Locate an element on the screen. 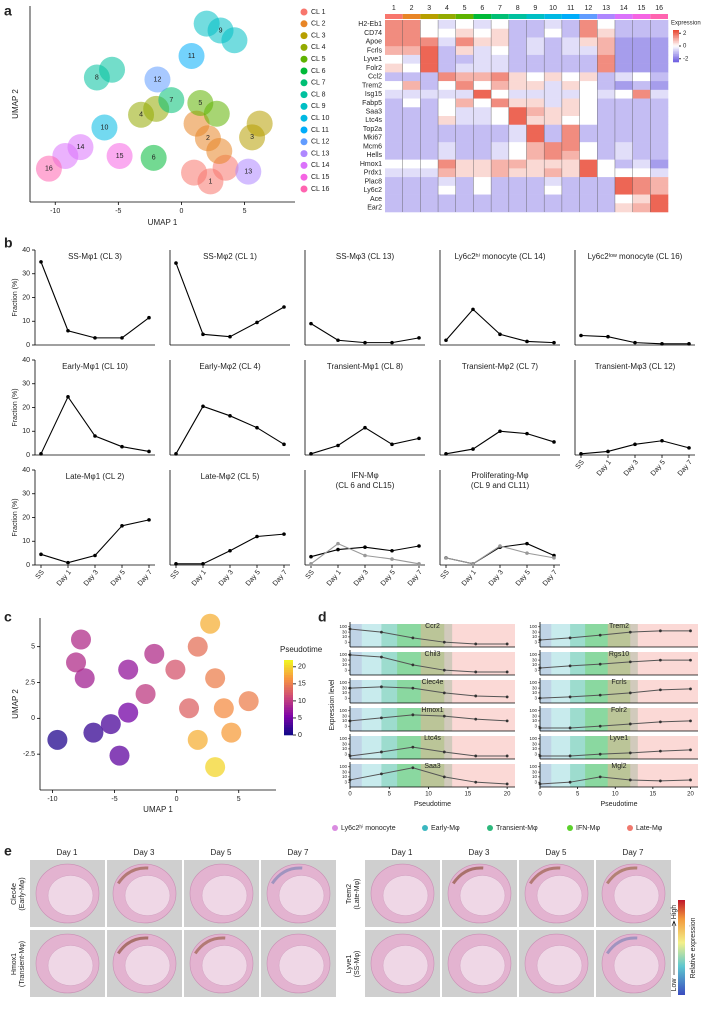  colorbar is located at coordinates (681, 947).